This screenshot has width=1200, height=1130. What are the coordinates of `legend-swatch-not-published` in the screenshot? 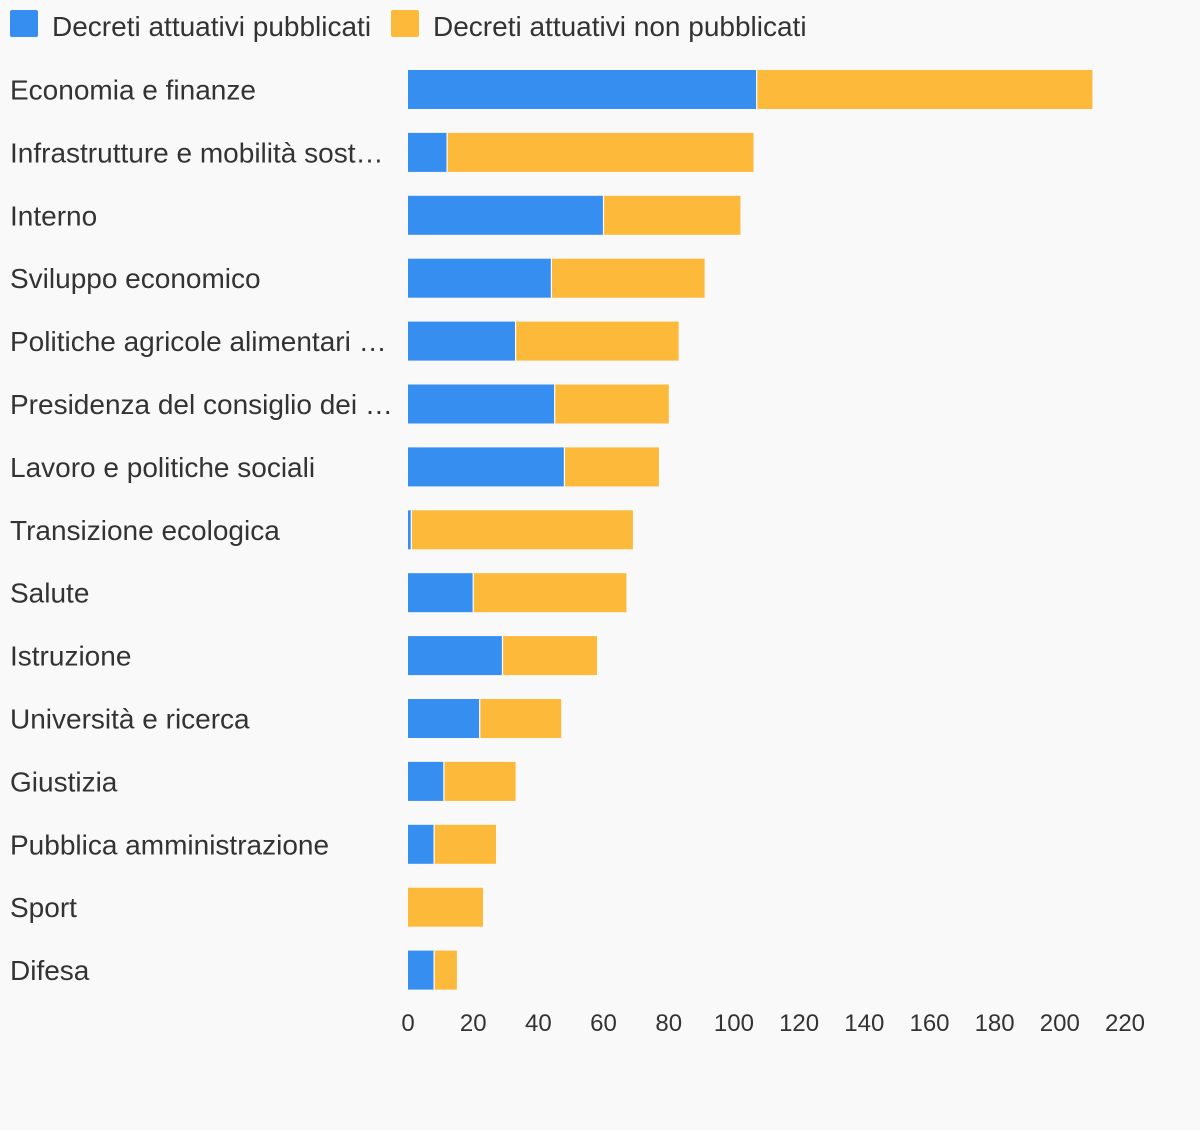 It's located at (405, 23).